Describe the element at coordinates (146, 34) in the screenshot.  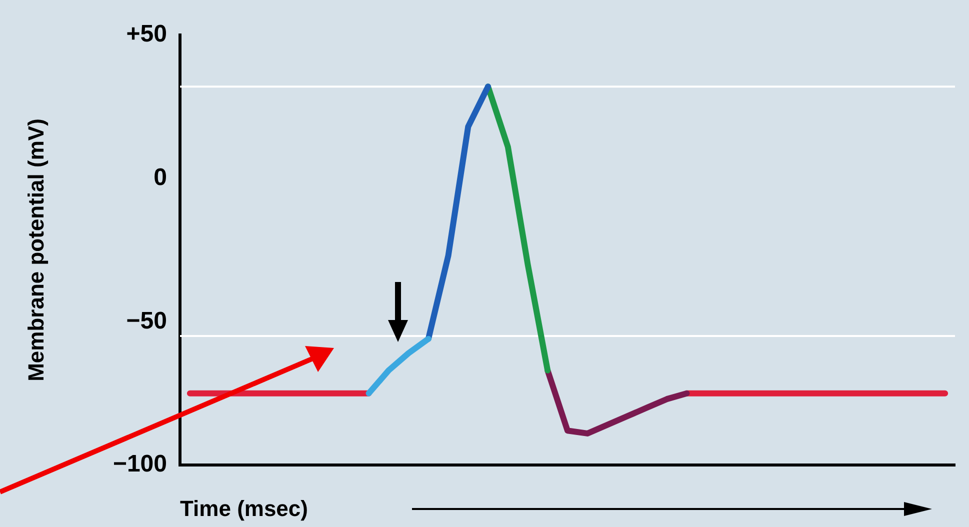
I see `y-tick-label: +50` at that location.